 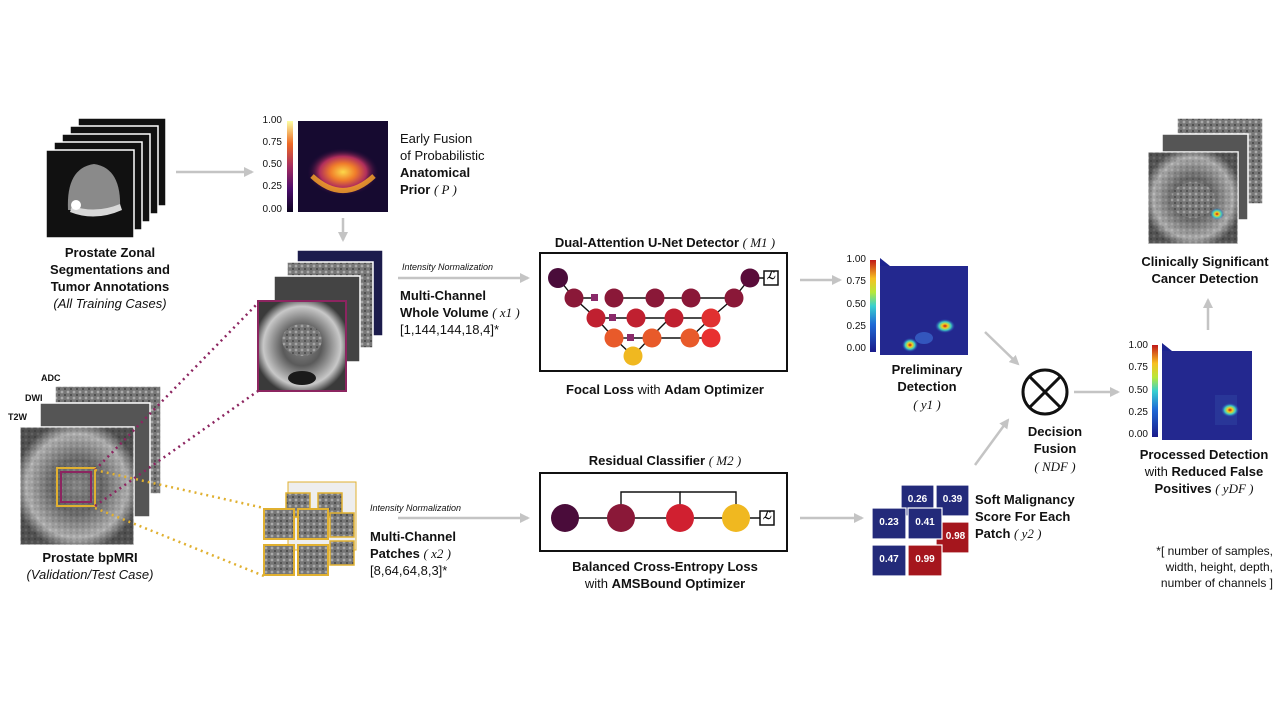 I want to click on whole-volume-line-1: Multi-Channel, so click(x=443, y=295).